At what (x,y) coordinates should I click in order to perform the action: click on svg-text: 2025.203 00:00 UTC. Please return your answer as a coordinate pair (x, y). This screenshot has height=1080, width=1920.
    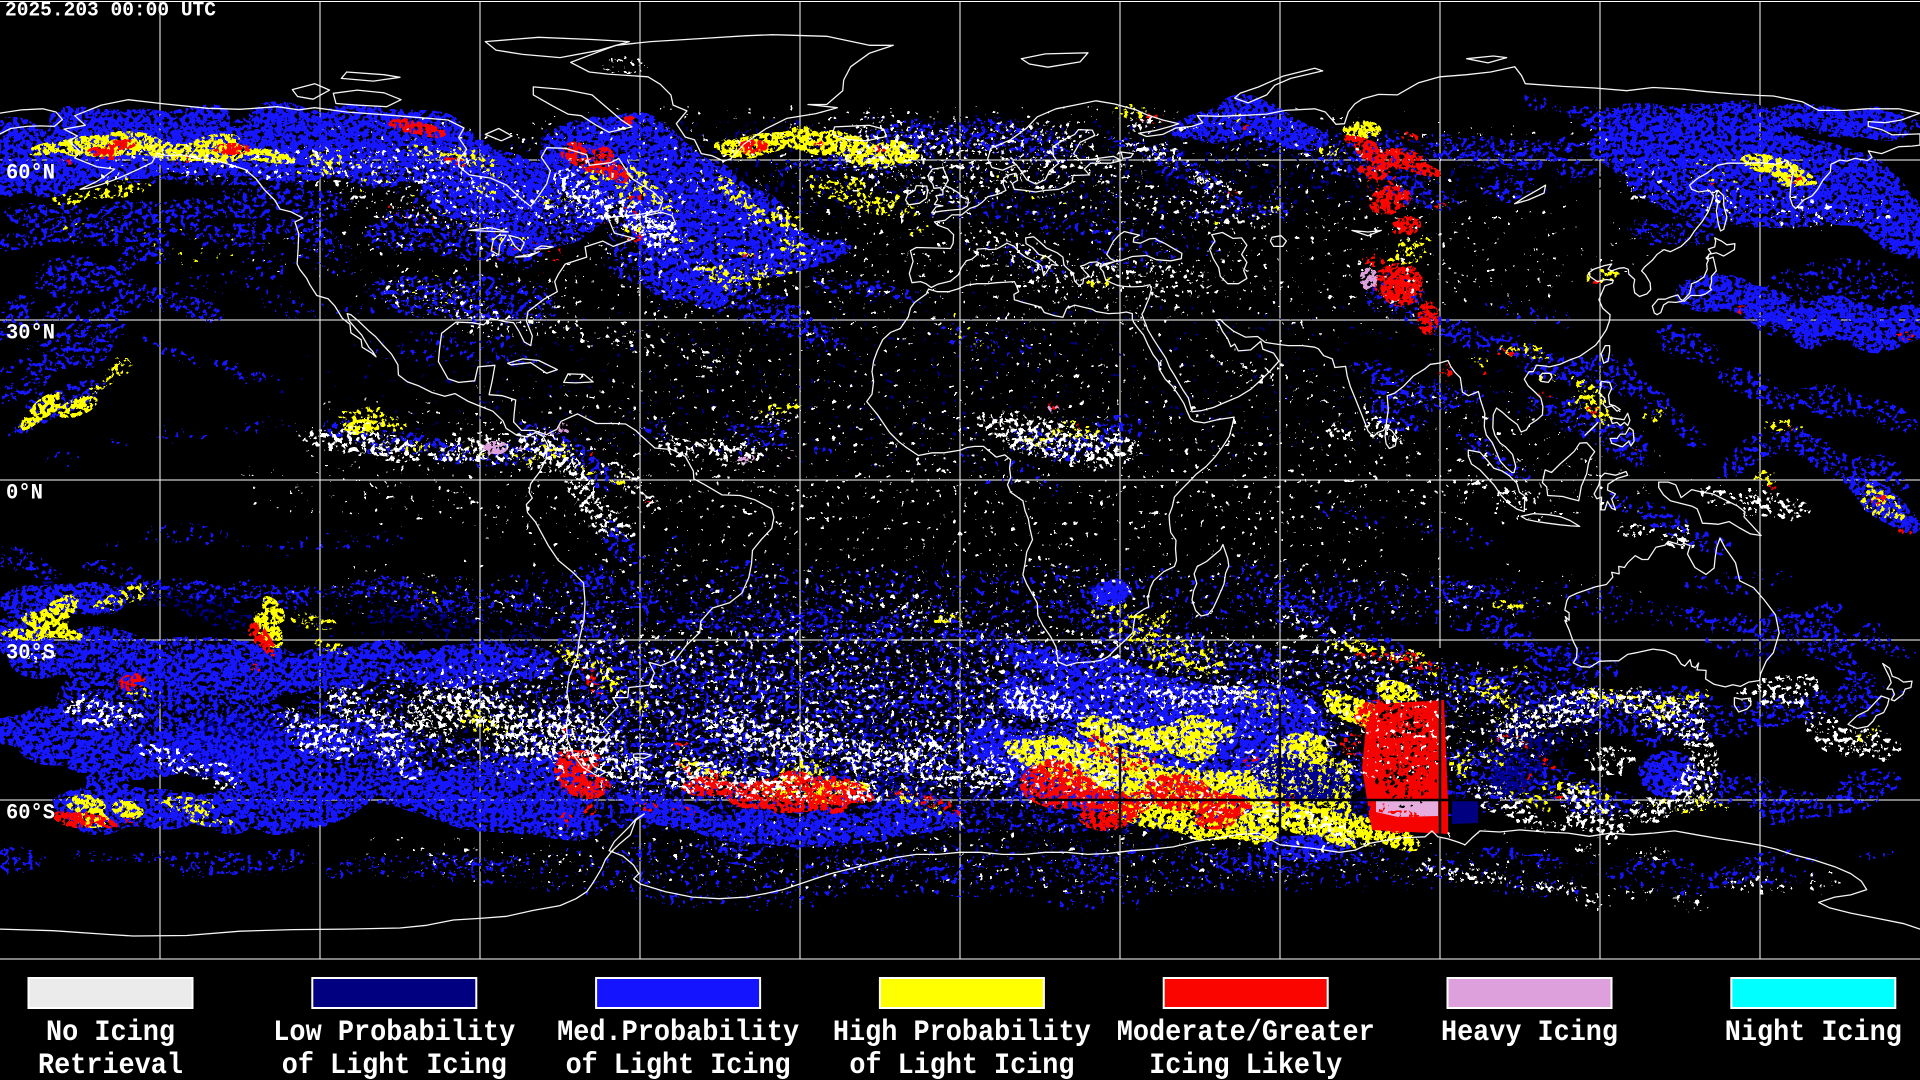
    Looking at the image, I should click on (110, 11).